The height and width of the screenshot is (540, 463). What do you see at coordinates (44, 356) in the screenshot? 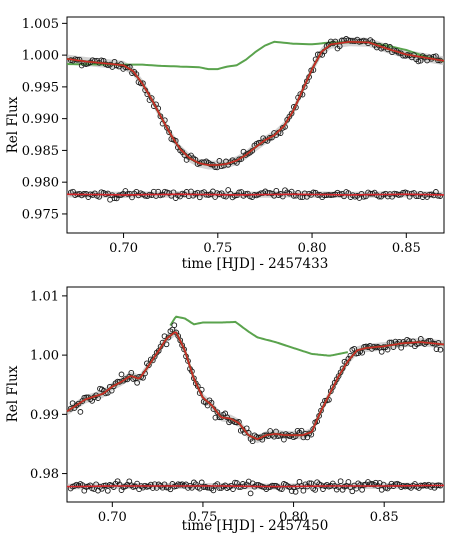
I see `y-tick-label: 1.00` at bounding box center [44, 356].